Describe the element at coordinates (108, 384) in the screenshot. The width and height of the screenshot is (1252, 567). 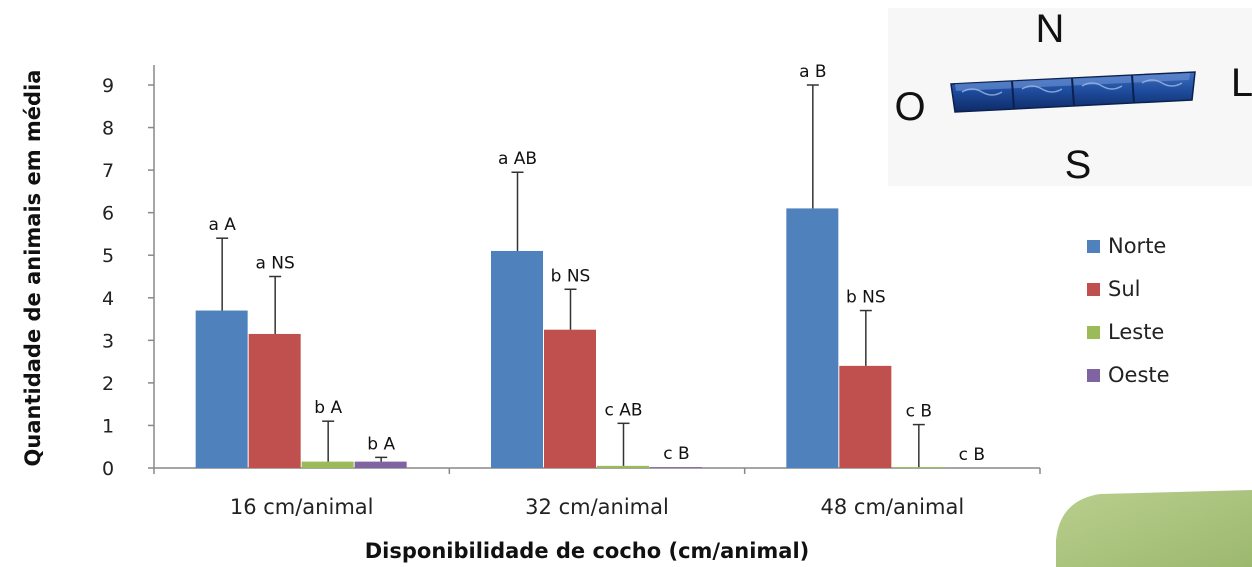
I see `y-tick-label: 2` at that location.